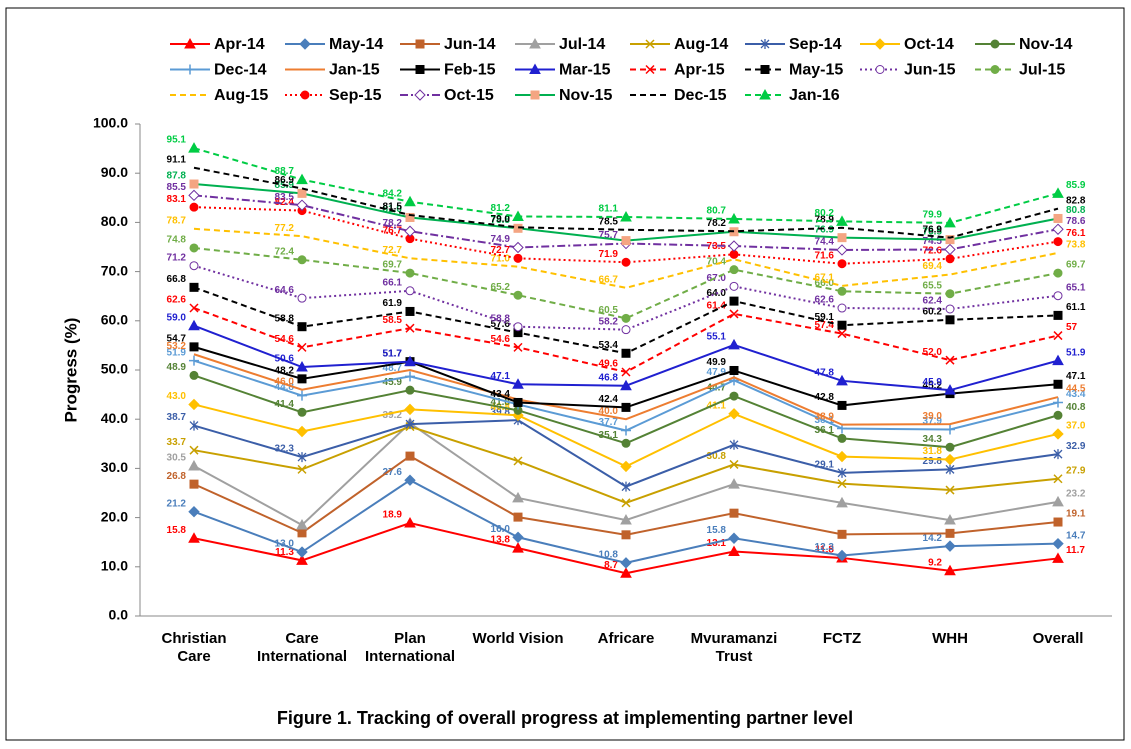 The height and width of the screenshot is (749, 1131). Describe the element at coordinates (284, 552) in the screenshot. I see `data-label: 11.3` at that location.